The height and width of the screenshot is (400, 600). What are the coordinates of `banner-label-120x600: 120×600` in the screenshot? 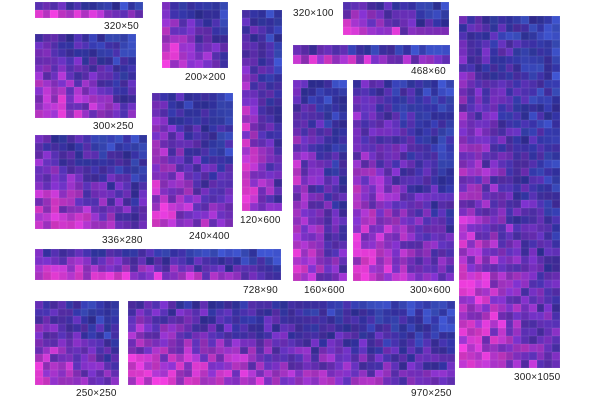 It's located at (260, 220).